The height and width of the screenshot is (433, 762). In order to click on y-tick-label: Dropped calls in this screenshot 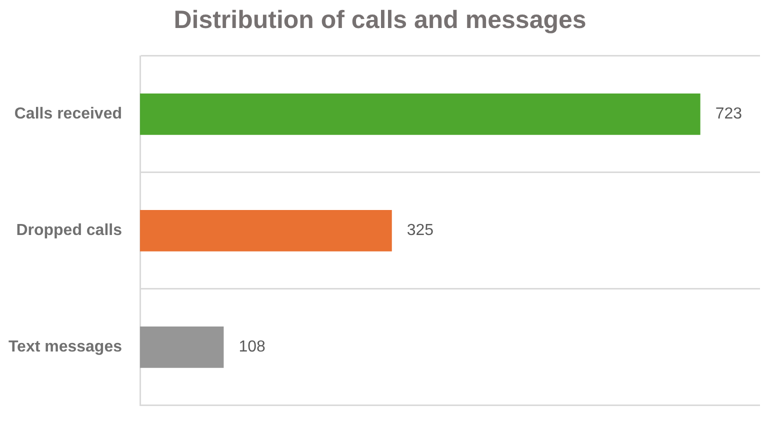, I will do `click(69, 231)`.